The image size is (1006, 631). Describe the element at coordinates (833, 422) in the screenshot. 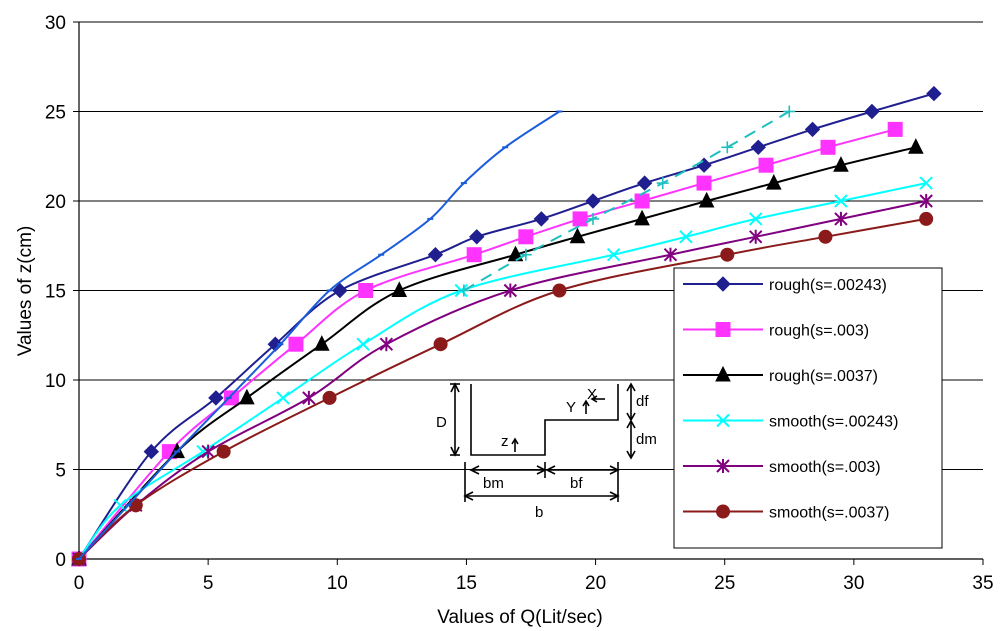

I see `legend-label: smooth(s=.00243)` at that location.